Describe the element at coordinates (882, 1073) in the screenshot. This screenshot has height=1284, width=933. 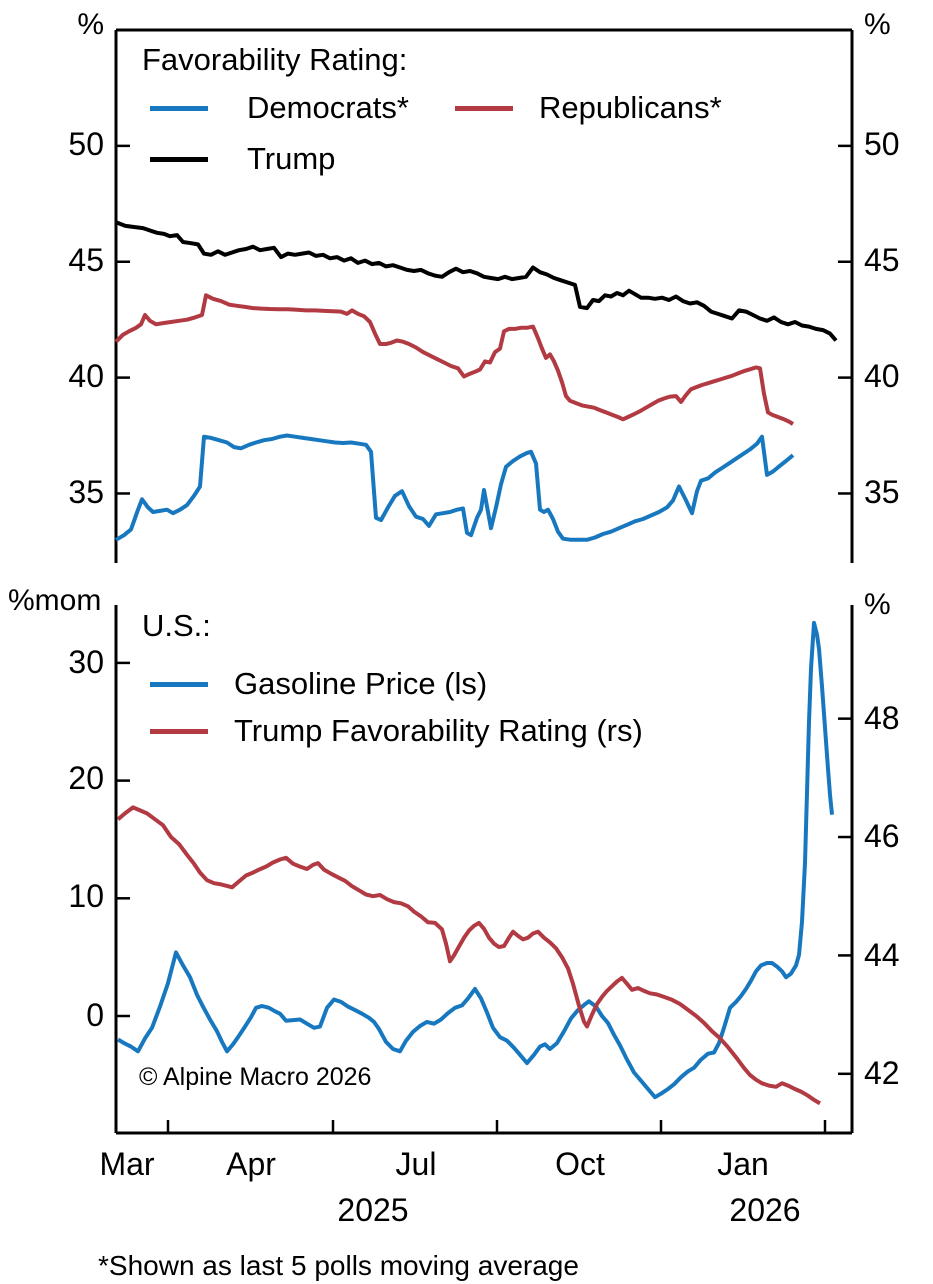
I see `bottom-axis-tick-42-right: 42` at that location.